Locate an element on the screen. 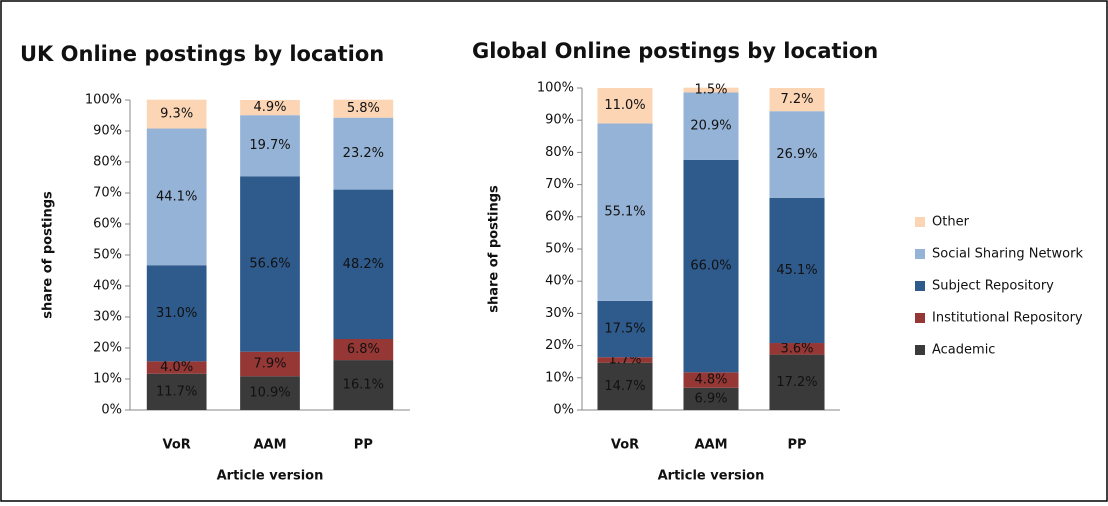 The image size is (1108, 506). value-label: 9.3% is located at coordinates (176, 114).